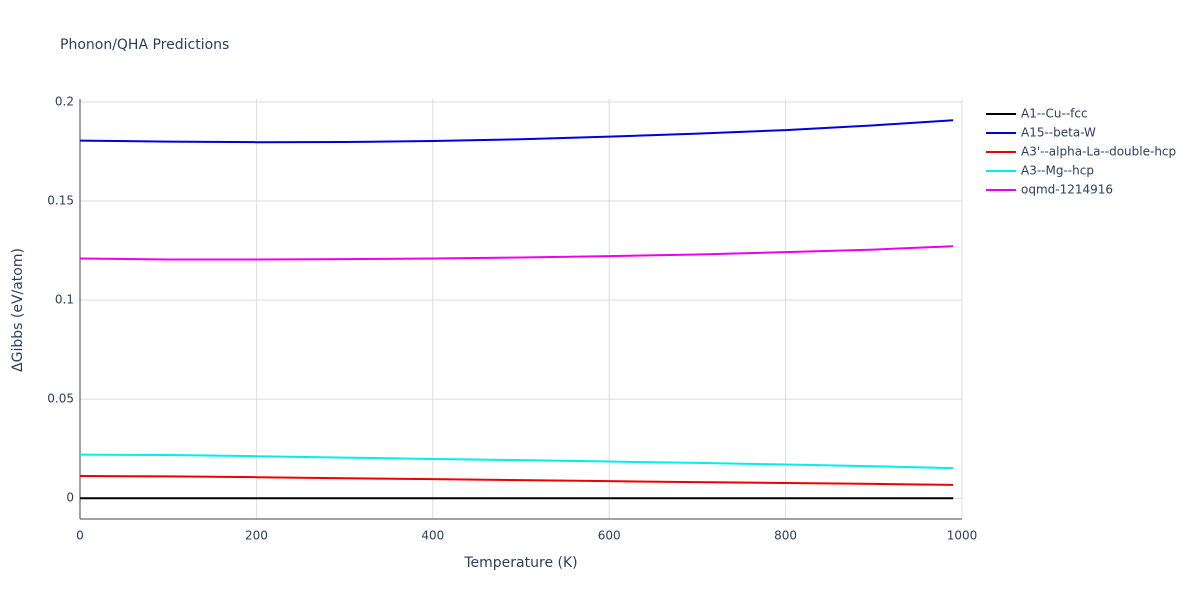 The height and width of the screenshot is (604, 1200). Describe the element at coordinates (520, 563) in the screenshot. I see `x-axis-label: Temperature (K)` at that location.